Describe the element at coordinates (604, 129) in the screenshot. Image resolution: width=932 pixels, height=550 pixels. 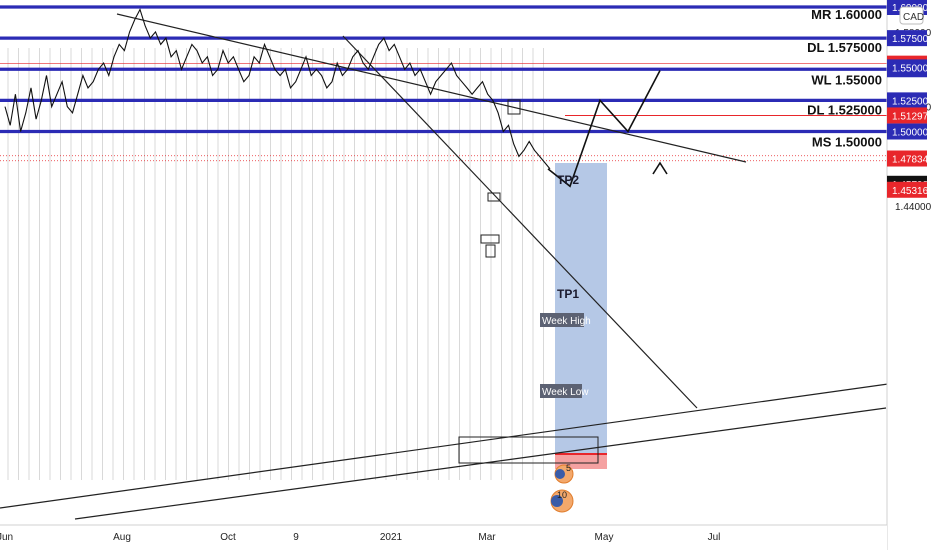
I see `projection-path` at that location.